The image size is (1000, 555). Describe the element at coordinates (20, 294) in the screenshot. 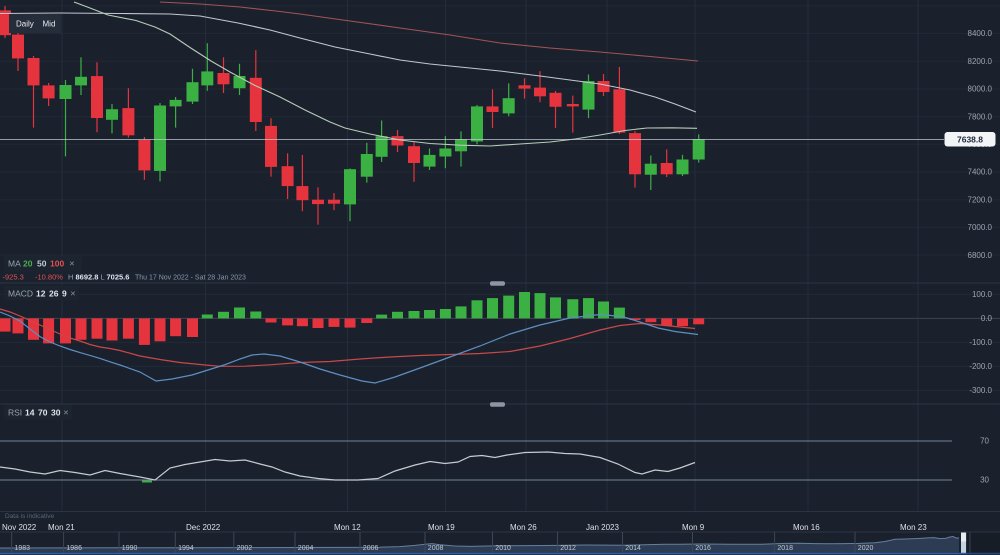

I see `svg-text: MACD` at that location.